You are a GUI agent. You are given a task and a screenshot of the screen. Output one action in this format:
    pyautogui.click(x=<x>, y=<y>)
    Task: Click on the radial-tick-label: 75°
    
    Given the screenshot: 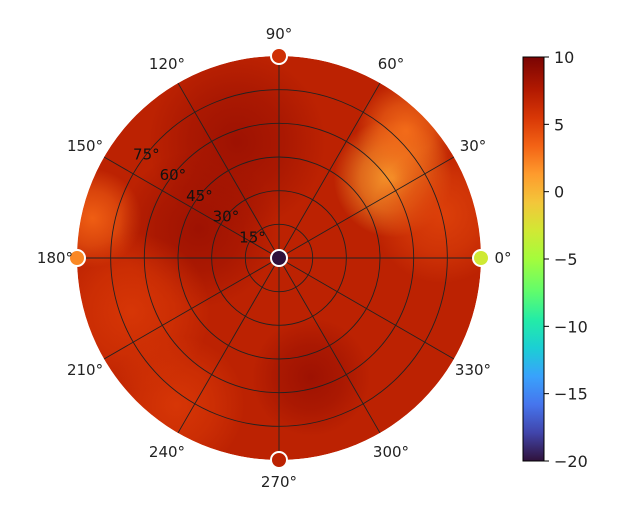 What is the action you would take?
    pyautogui.click(x=146, y=154)
    